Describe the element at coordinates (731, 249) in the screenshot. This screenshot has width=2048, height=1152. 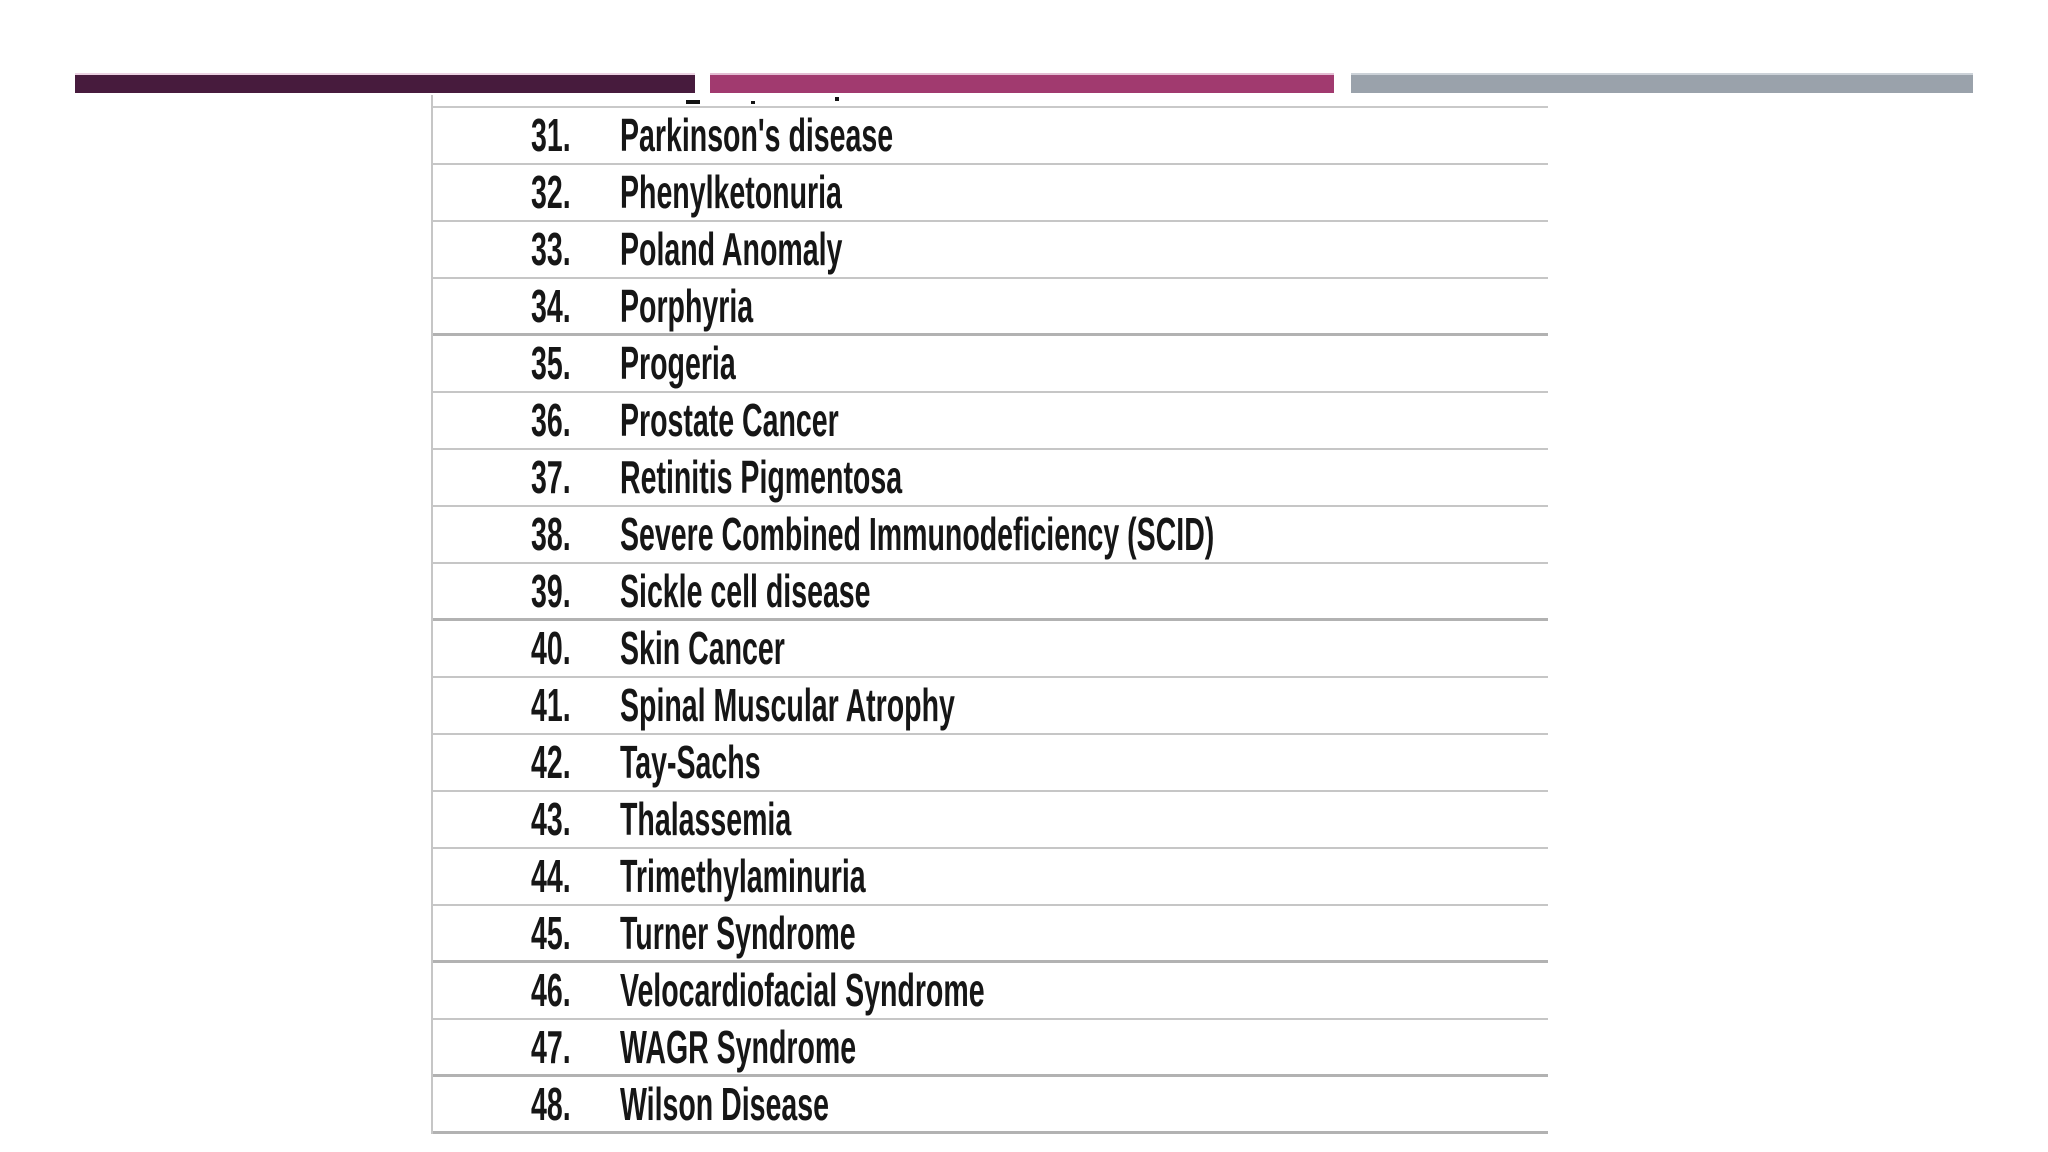
I see `item-name: Poland Anomaly` at that location.